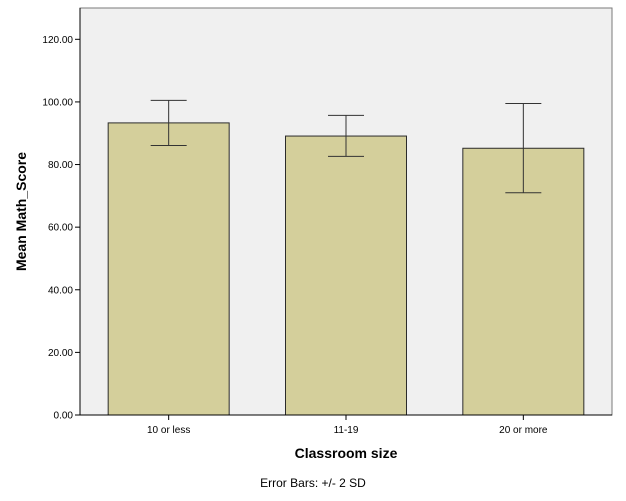 The width and height of the screenshot is (626, 501). I want to click on y-tick-label: 60.00, so click(60, 228).